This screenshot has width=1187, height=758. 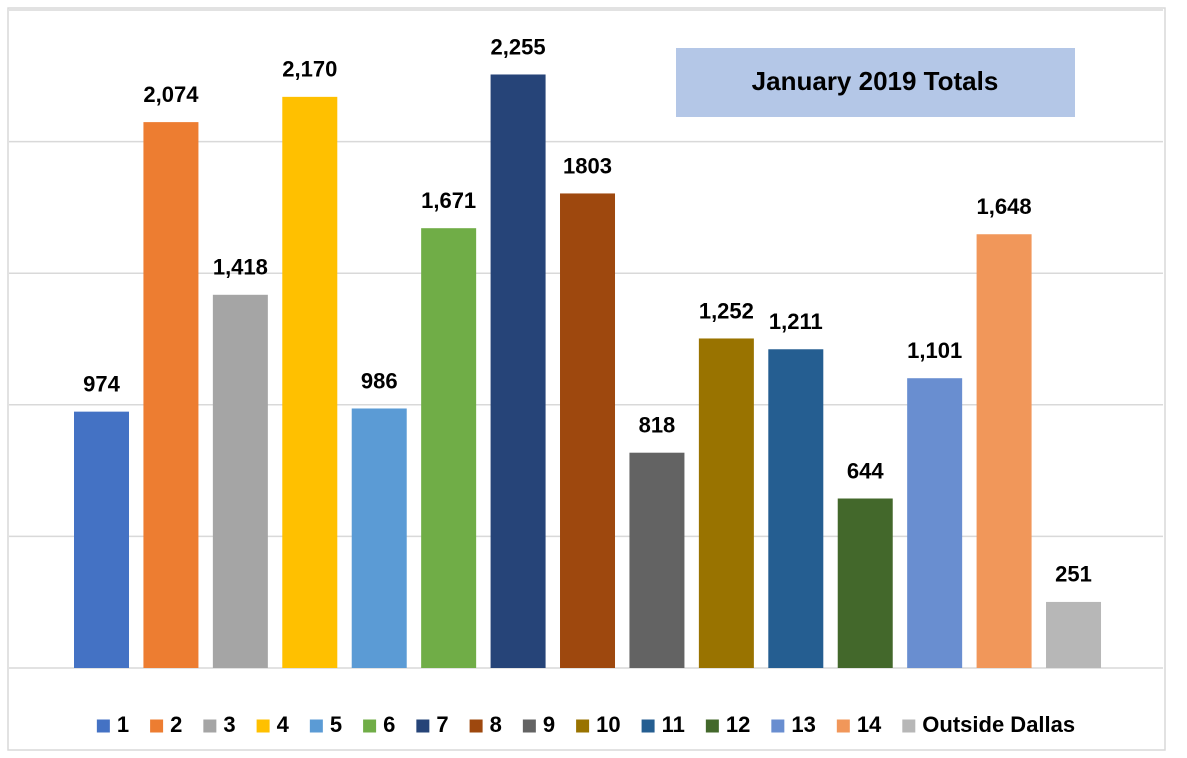 I want to click on data-label: 2,074, so click(x=171, y=94).